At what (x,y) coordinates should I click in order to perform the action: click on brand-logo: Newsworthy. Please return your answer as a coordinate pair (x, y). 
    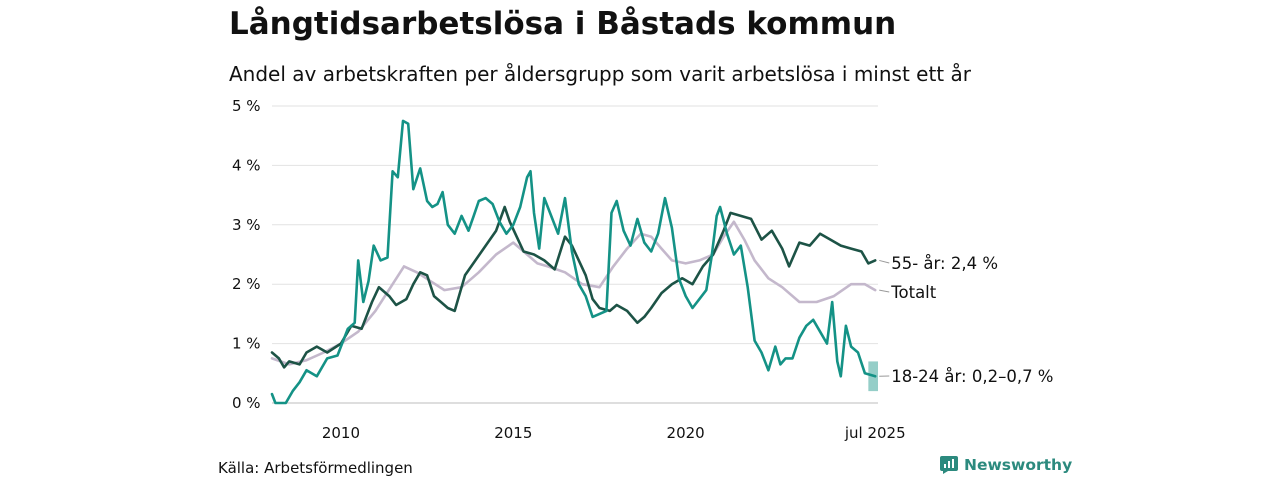
    Looking at the image, I should click on (1006, 465).